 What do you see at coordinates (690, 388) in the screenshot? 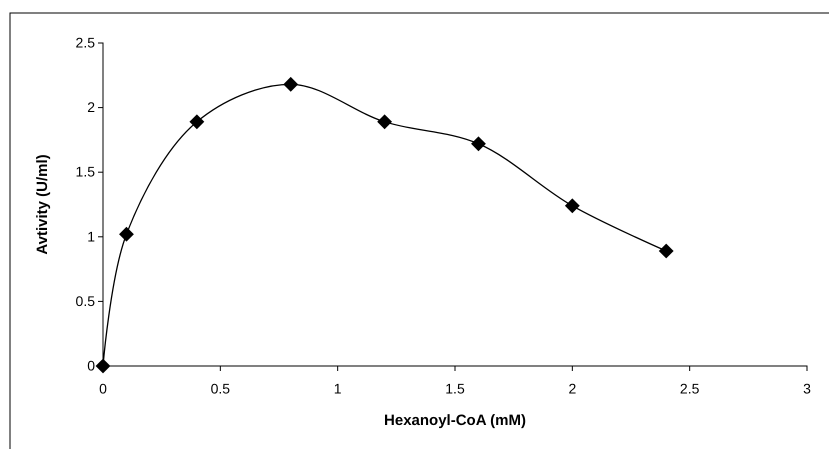
I see `x-tick-label: 2.5` at bounding box center [690, 388].